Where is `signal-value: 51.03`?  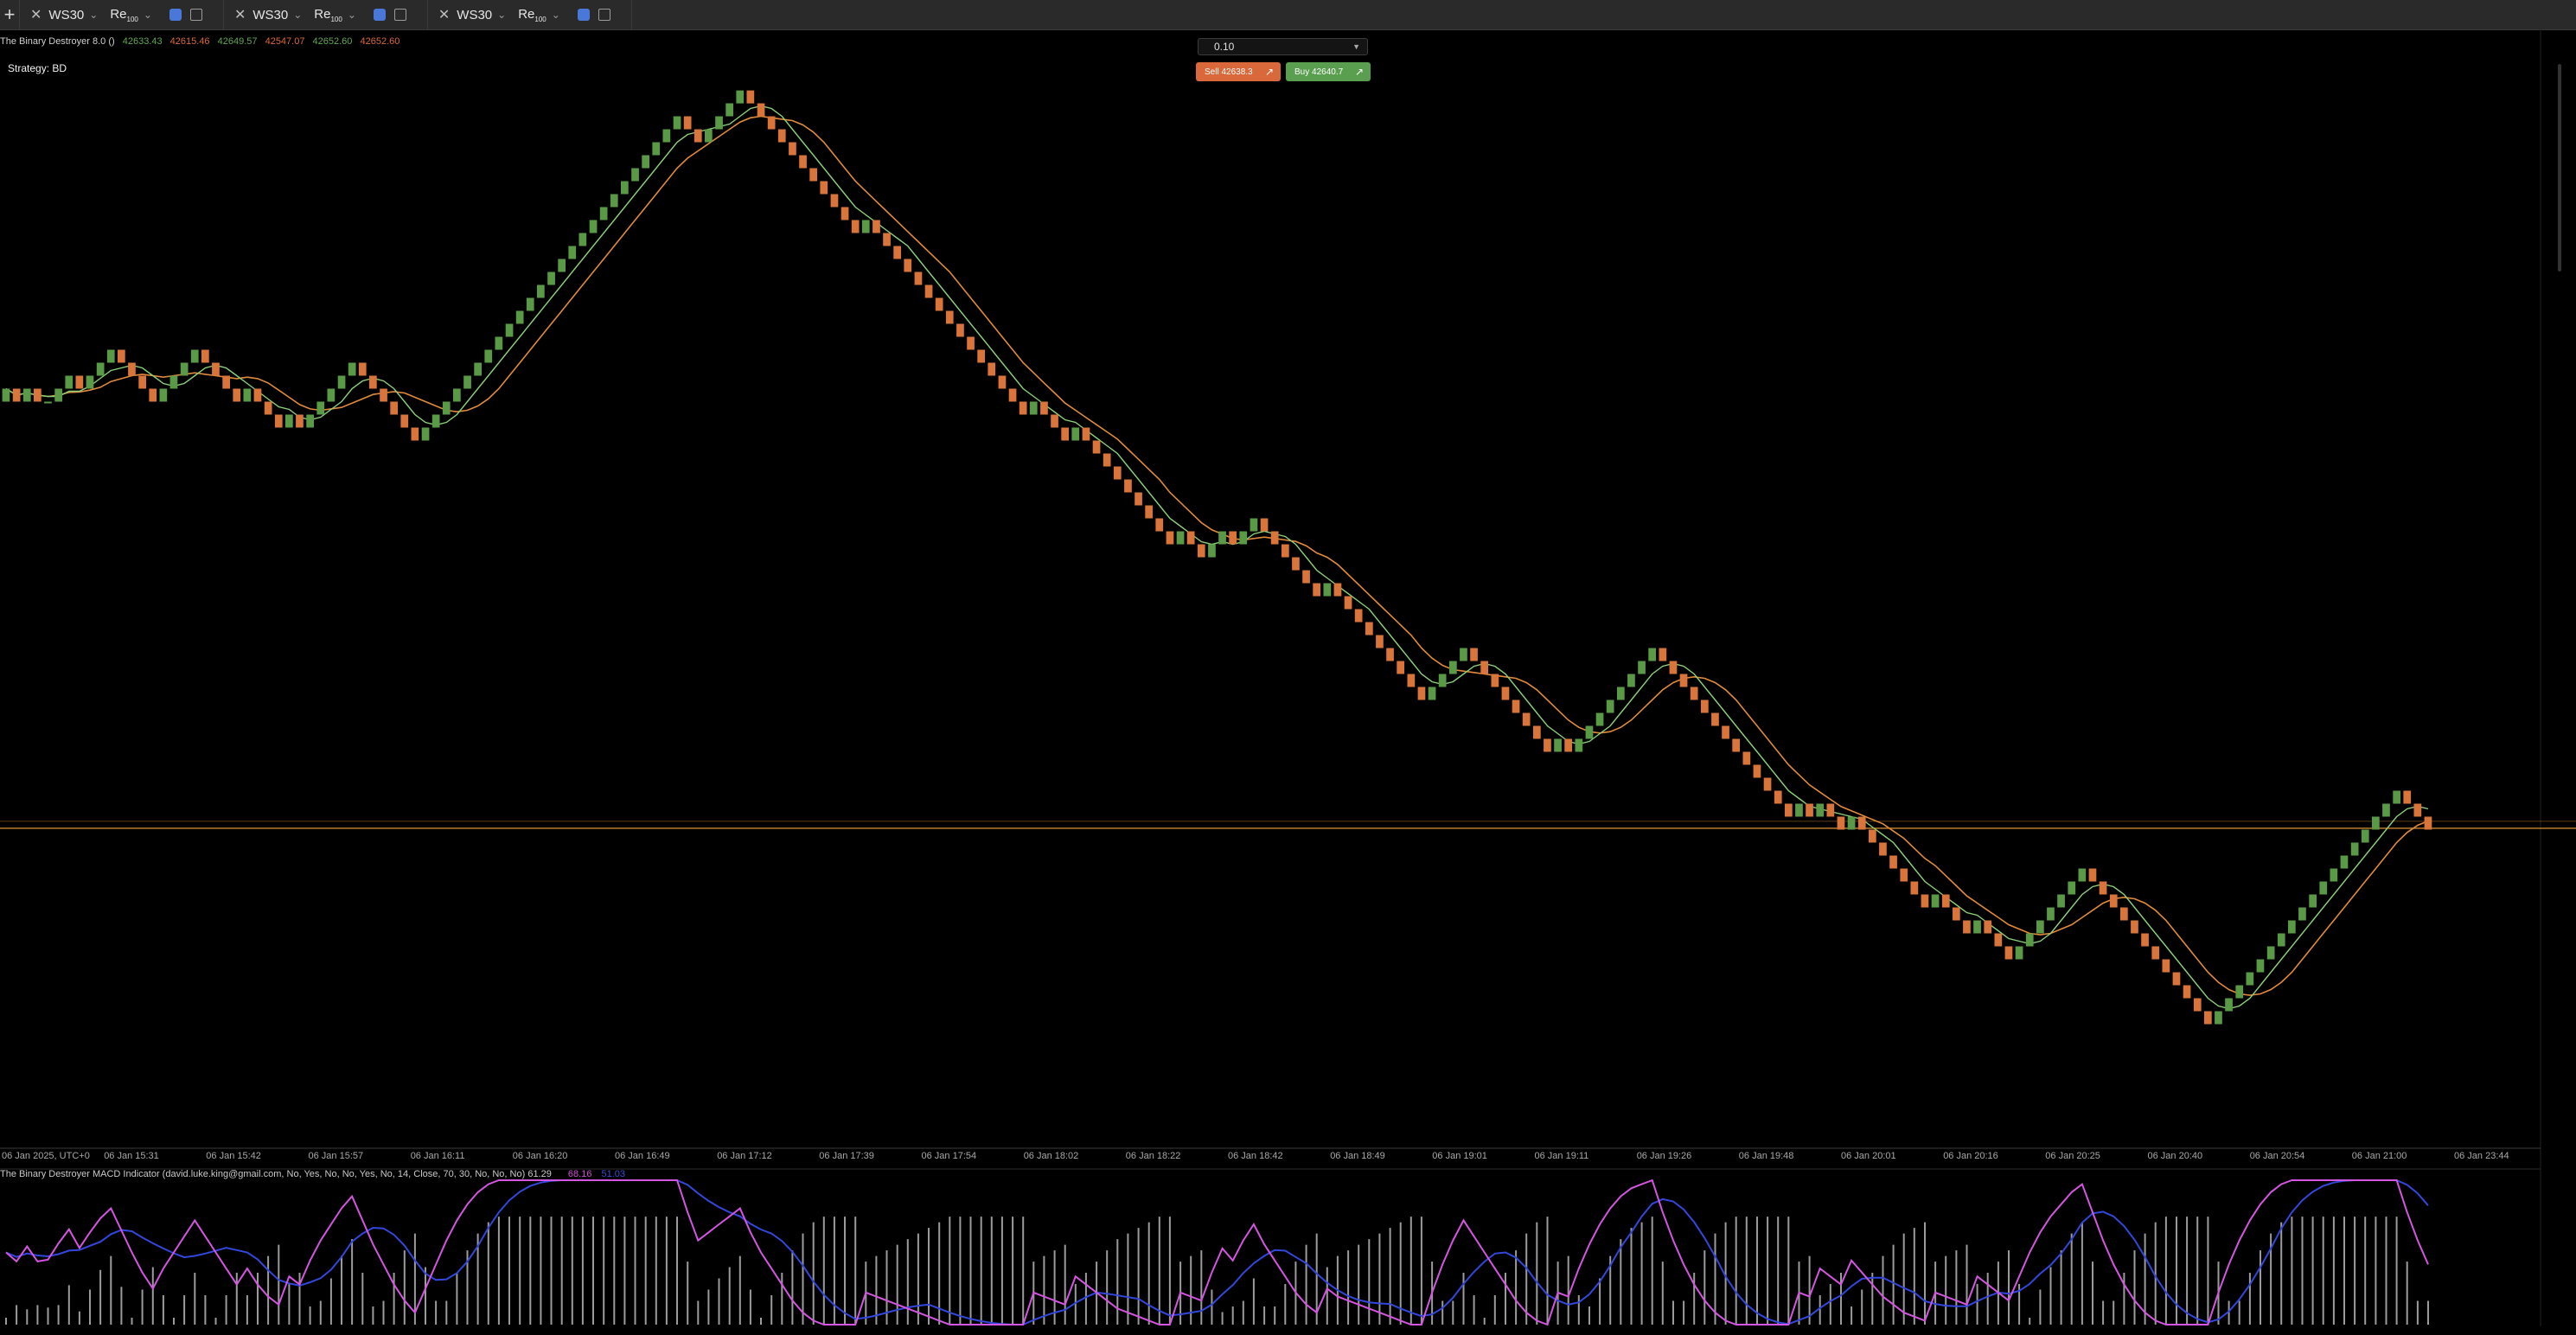 signal-value: 51.03 is located at coordinates (613, 1174).